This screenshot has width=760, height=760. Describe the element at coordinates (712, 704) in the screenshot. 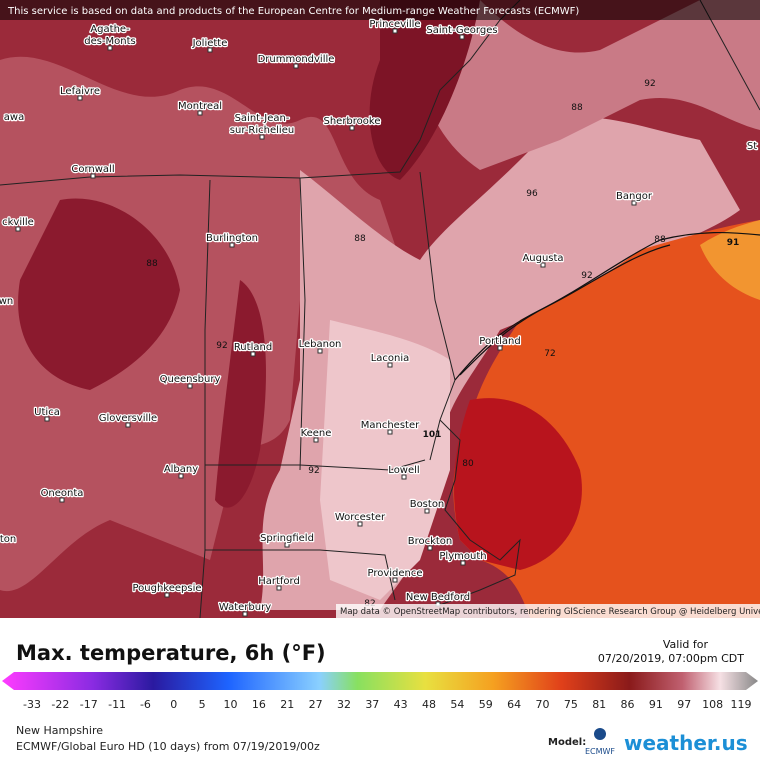

I see `colorbar-tick-label: 108` at that location.